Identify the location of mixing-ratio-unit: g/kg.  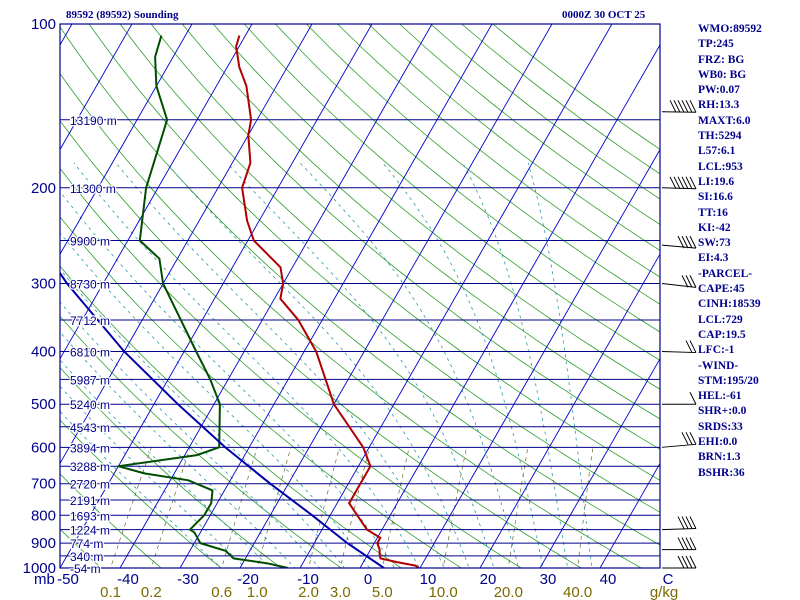
(664, 592).